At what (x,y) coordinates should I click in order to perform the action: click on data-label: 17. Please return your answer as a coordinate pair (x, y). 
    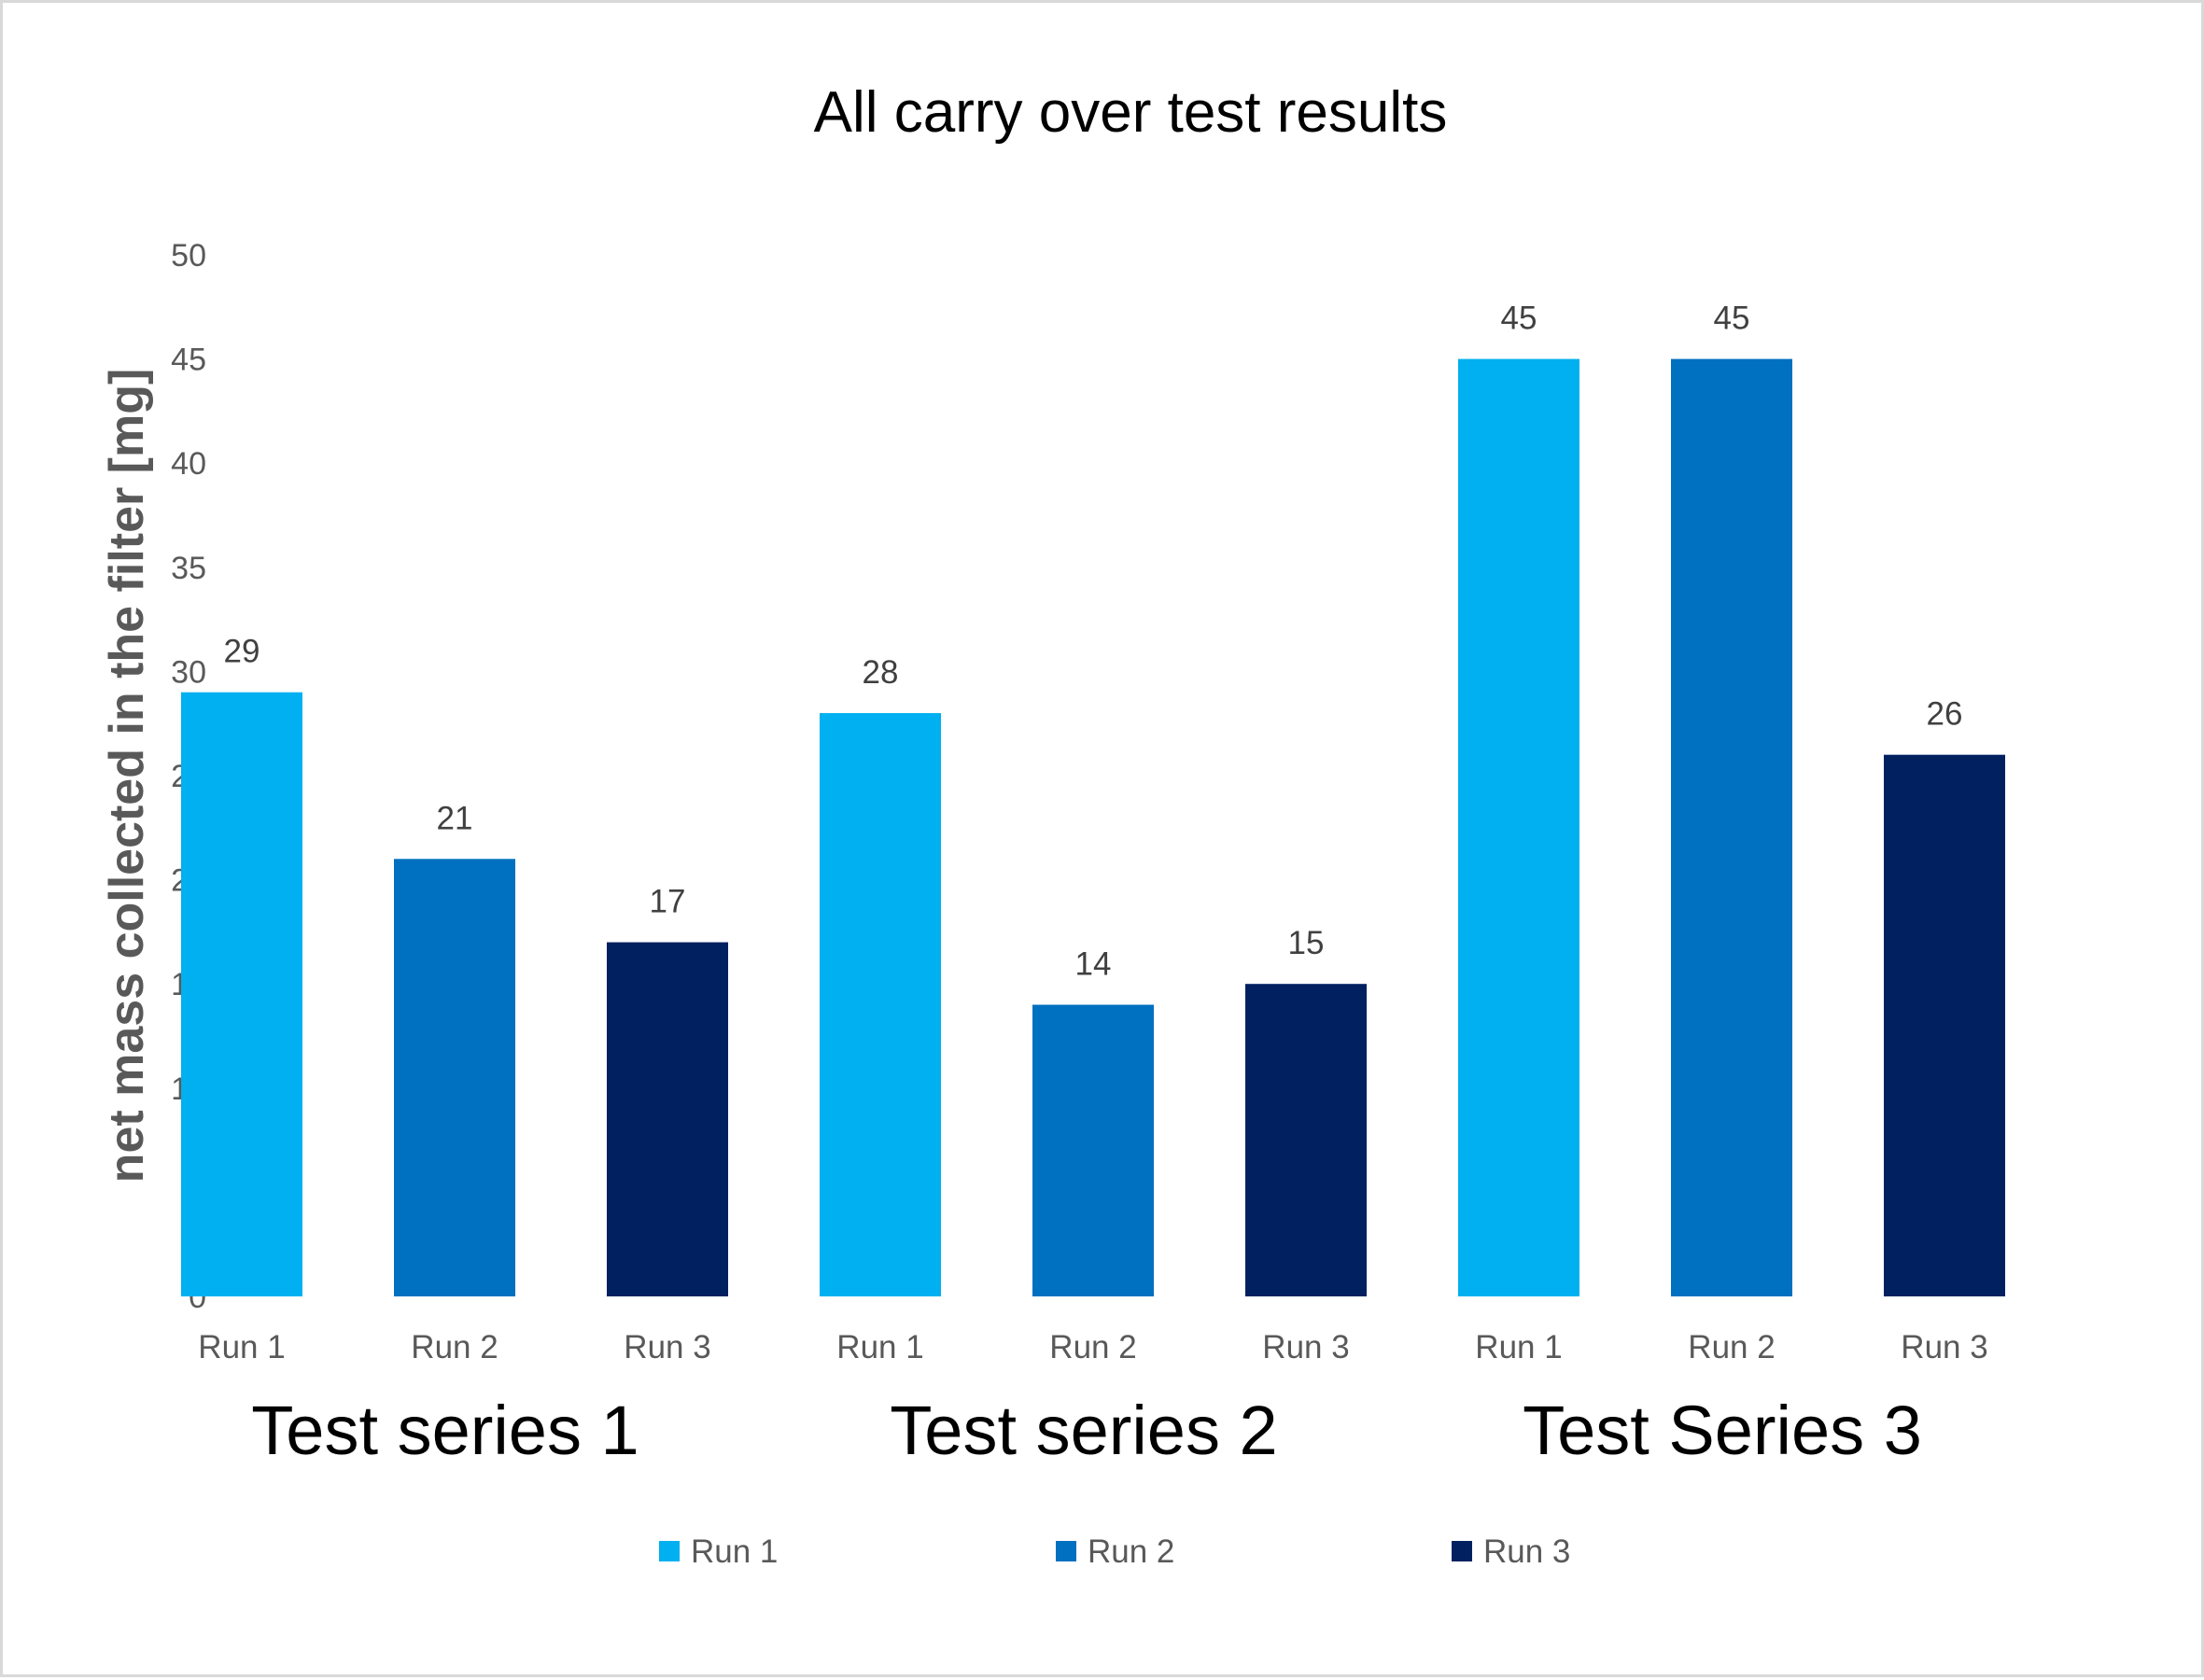
    Looking at the image, I should click on (668, 902).